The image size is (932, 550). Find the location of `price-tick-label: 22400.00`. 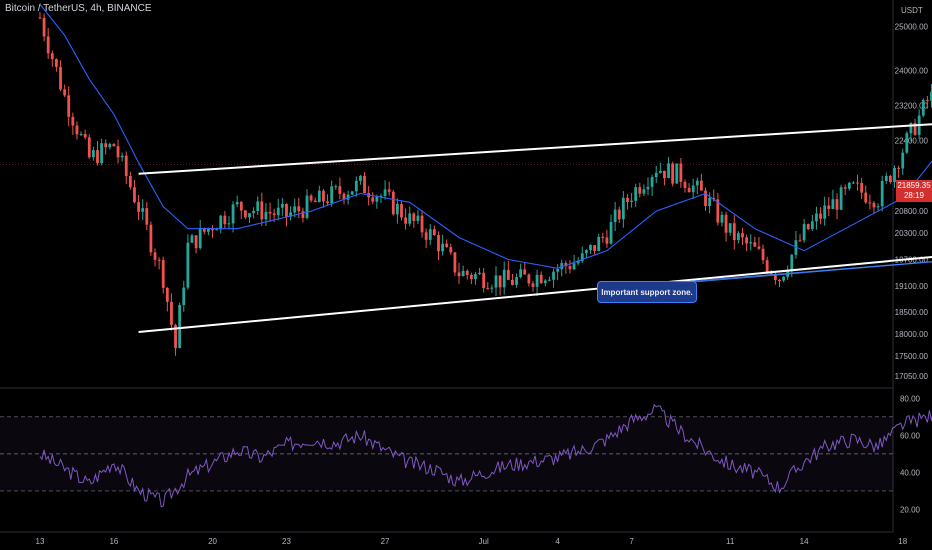

price-tick-label: 22400.00 is located at coordinates (912, 141).